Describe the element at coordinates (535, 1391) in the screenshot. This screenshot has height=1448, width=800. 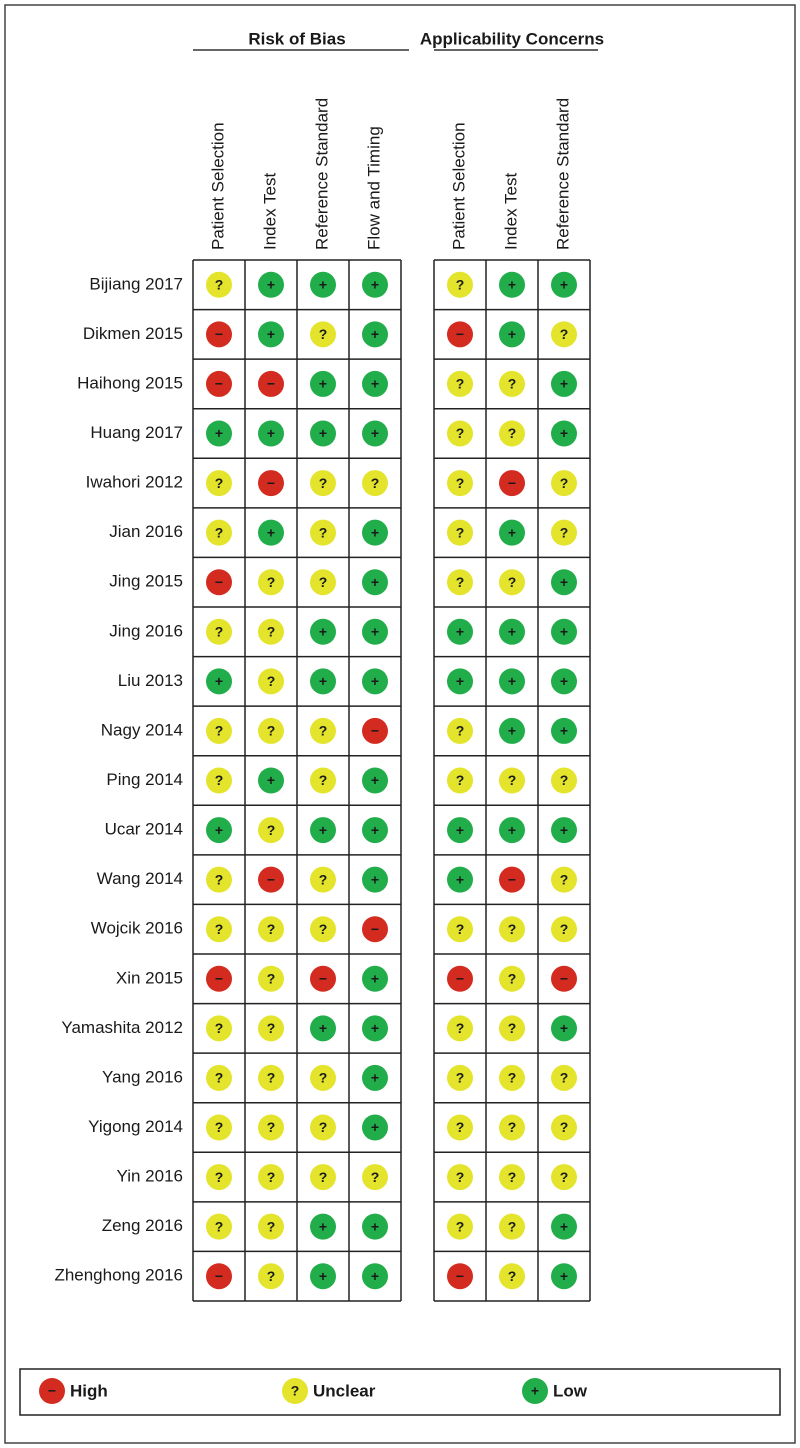
I see `legend-circle` at that location.